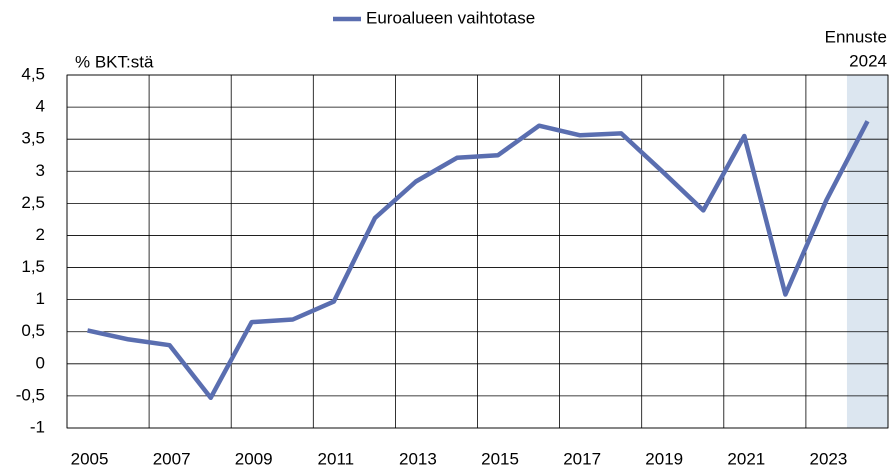 The width and height of the screenshot is (894, 466). I want to click on x-tick-label: 2009, so click(254, 457).